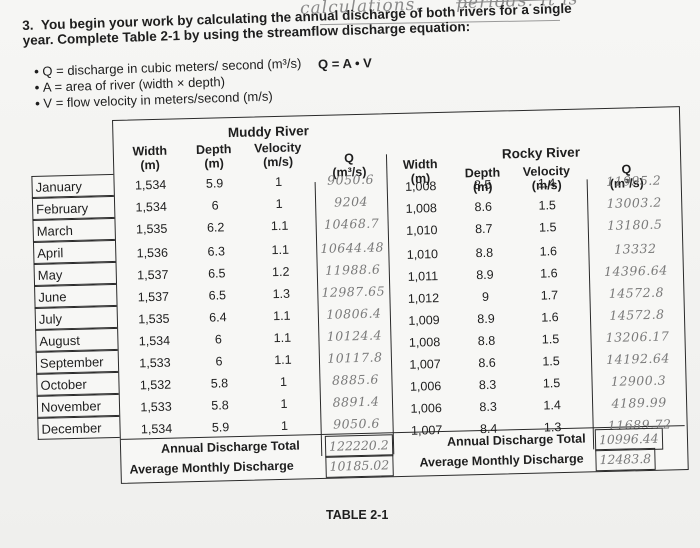 The image size is (700, 548). Describe the element at coordinates (152, 253) in the screenshot. I see `muddy-width-cell: 1,536` at that location.